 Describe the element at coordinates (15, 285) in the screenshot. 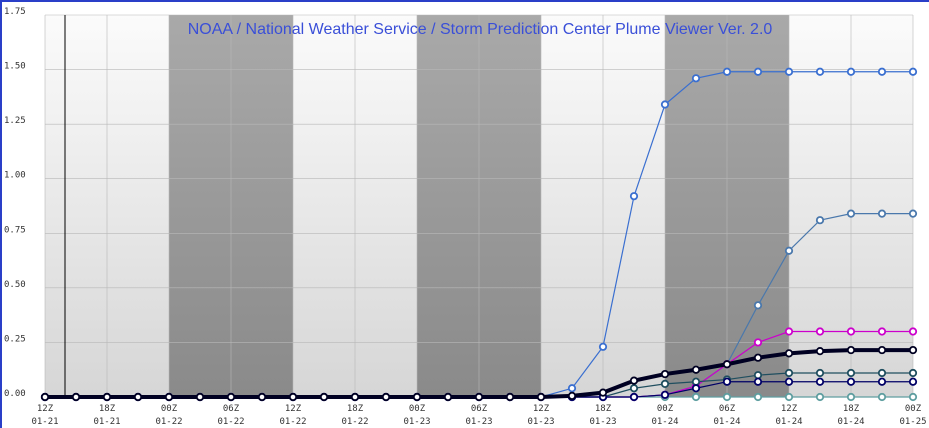

I see `y-tick-label: 0.50` at that location.